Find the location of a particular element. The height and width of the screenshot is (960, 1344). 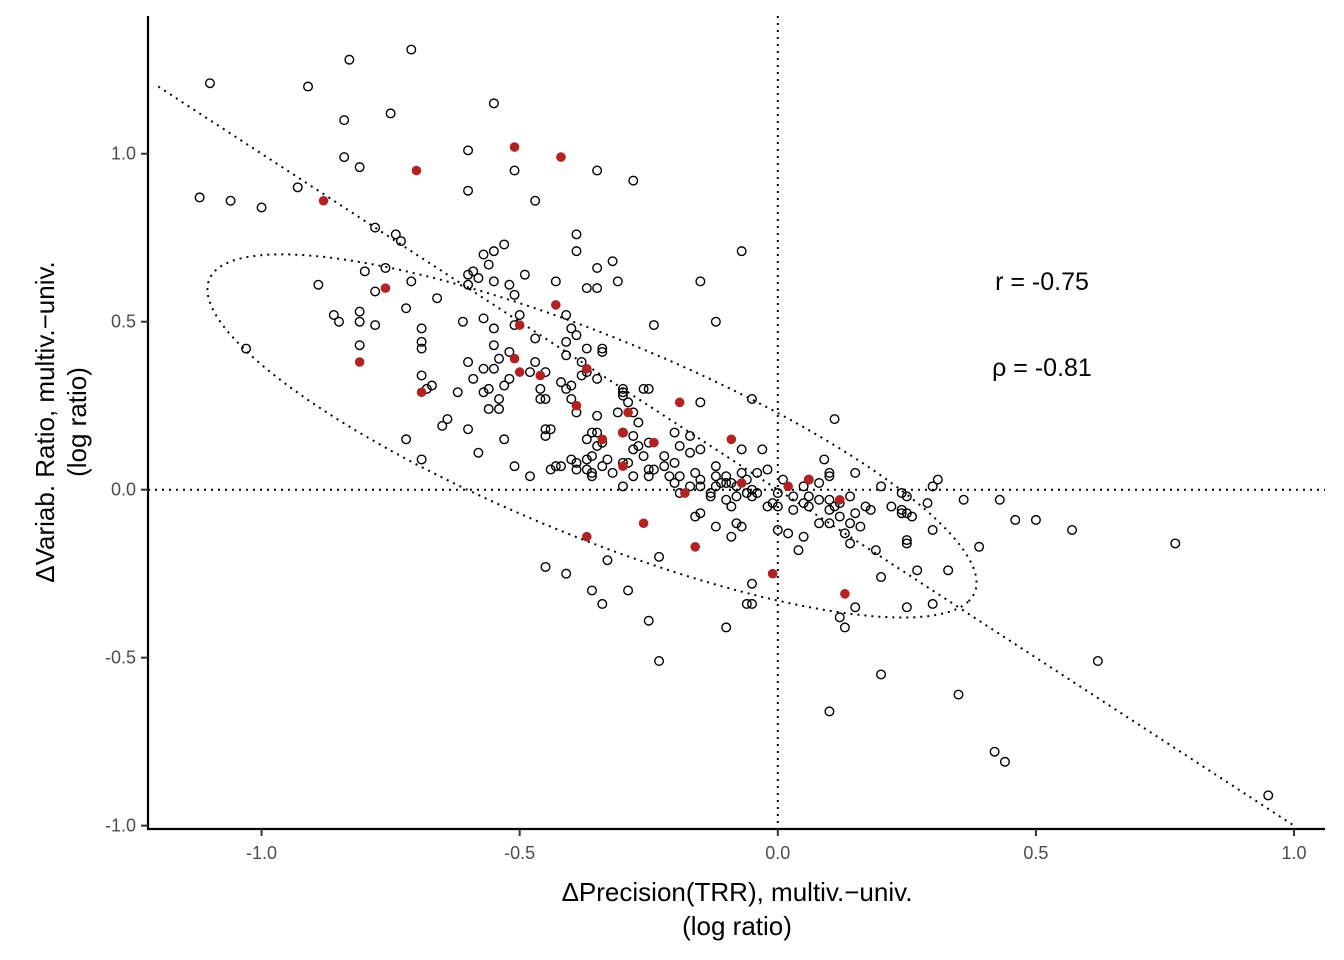

y-axis-ticks: -1.0 -0.5 0.0 0.5 1.0 is located at coordinates (126, 490).